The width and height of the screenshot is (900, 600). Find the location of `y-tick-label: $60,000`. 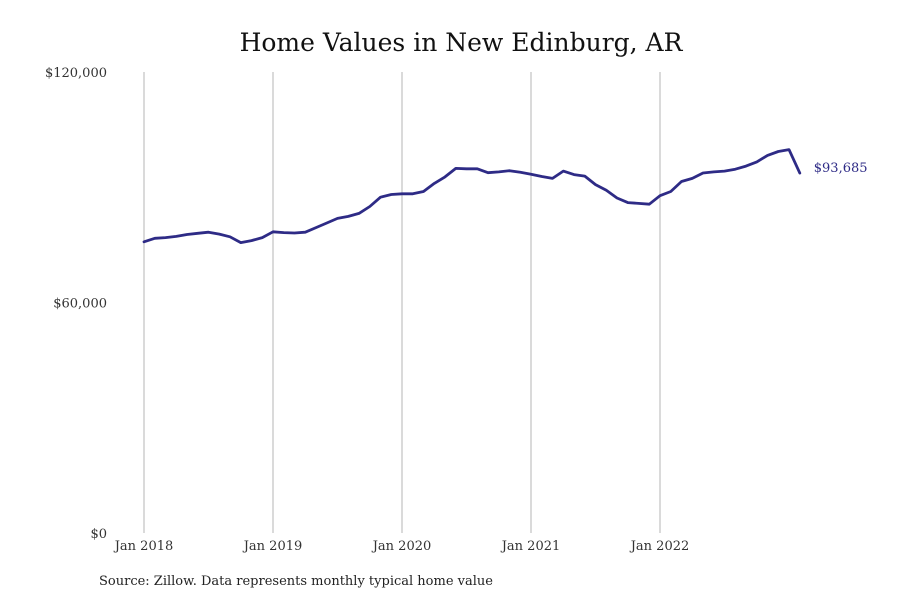

y-tick-label: $60,000 is located at coordinates (80, 304).